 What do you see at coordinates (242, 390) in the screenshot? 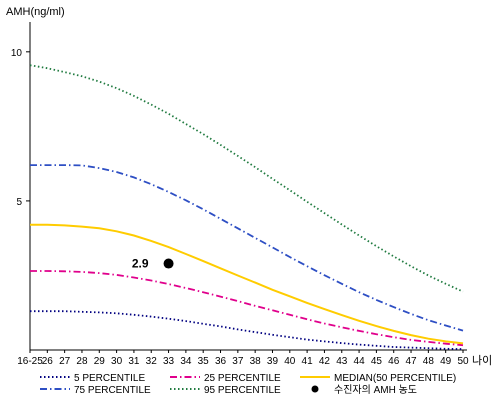
I see `legend-label: 95 PERCENTILE` at bounding box center [242, 390].